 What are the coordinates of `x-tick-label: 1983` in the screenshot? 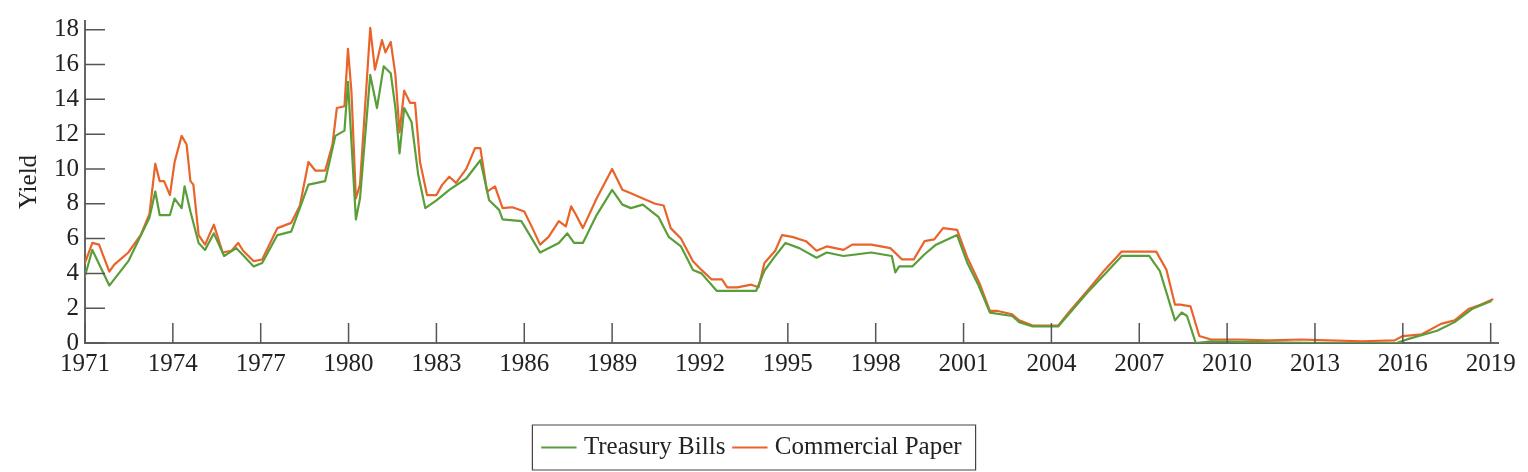 It's located at (436, 362).